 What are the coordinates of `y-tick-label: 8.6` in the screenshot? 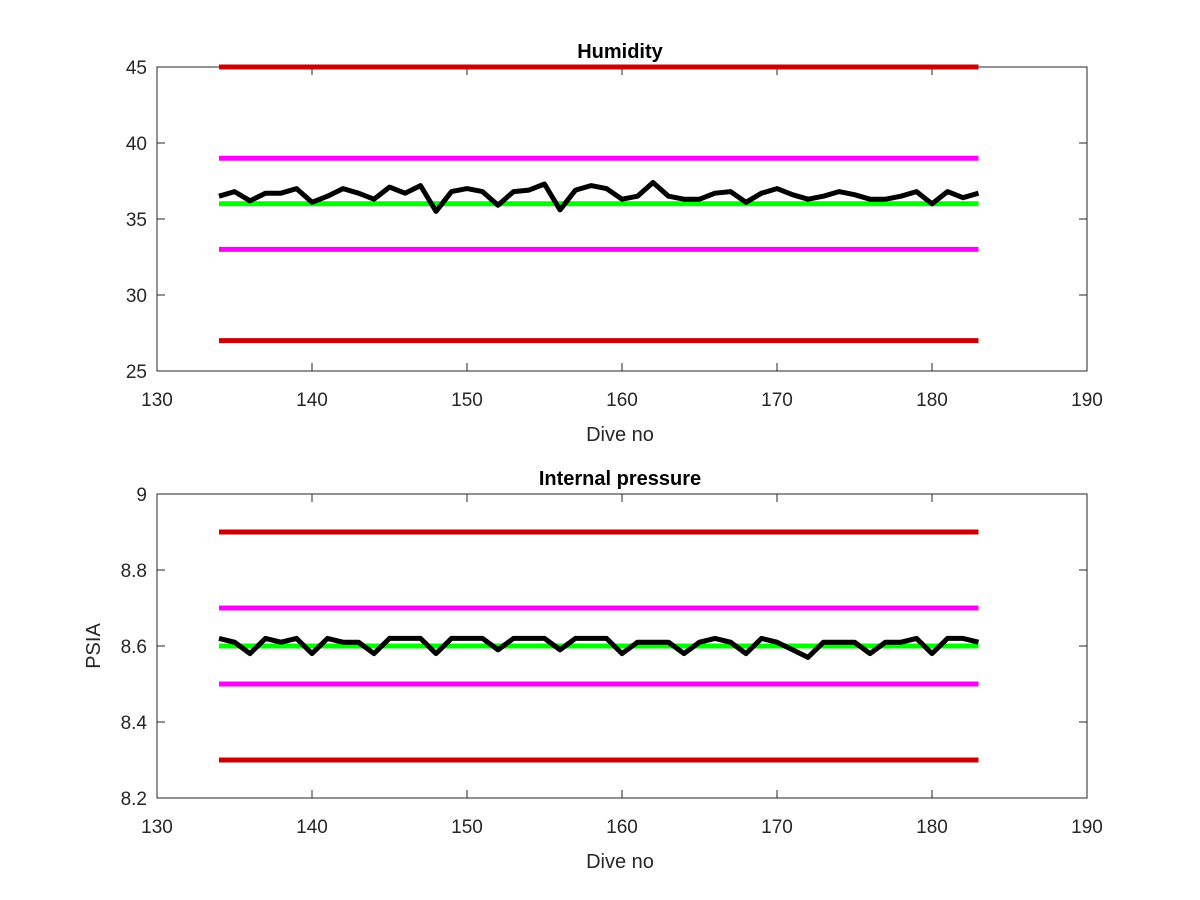 It's located at (134, 647).